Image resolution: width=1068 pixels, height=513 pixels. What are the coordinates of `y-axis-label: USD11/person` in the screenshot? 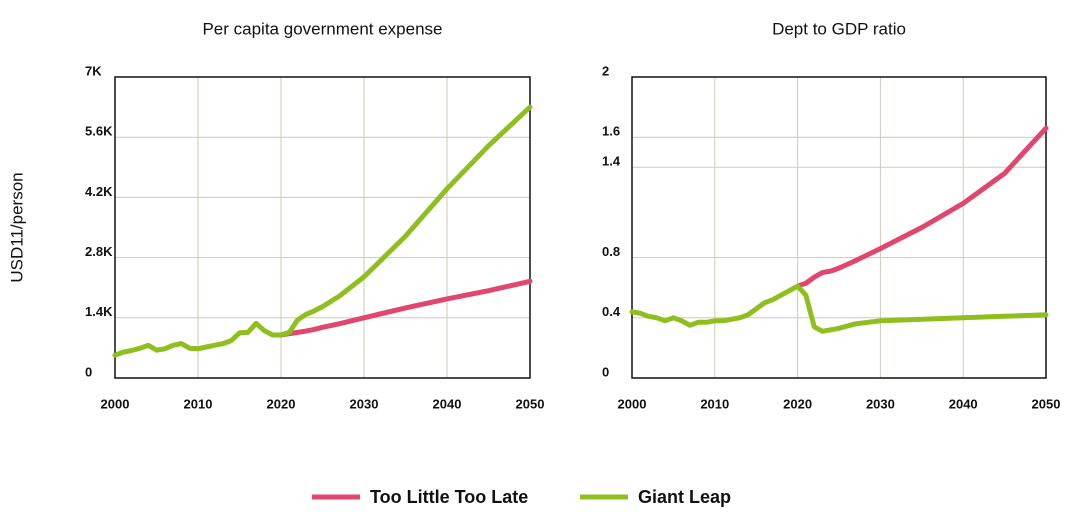 It's located at (16, 227).